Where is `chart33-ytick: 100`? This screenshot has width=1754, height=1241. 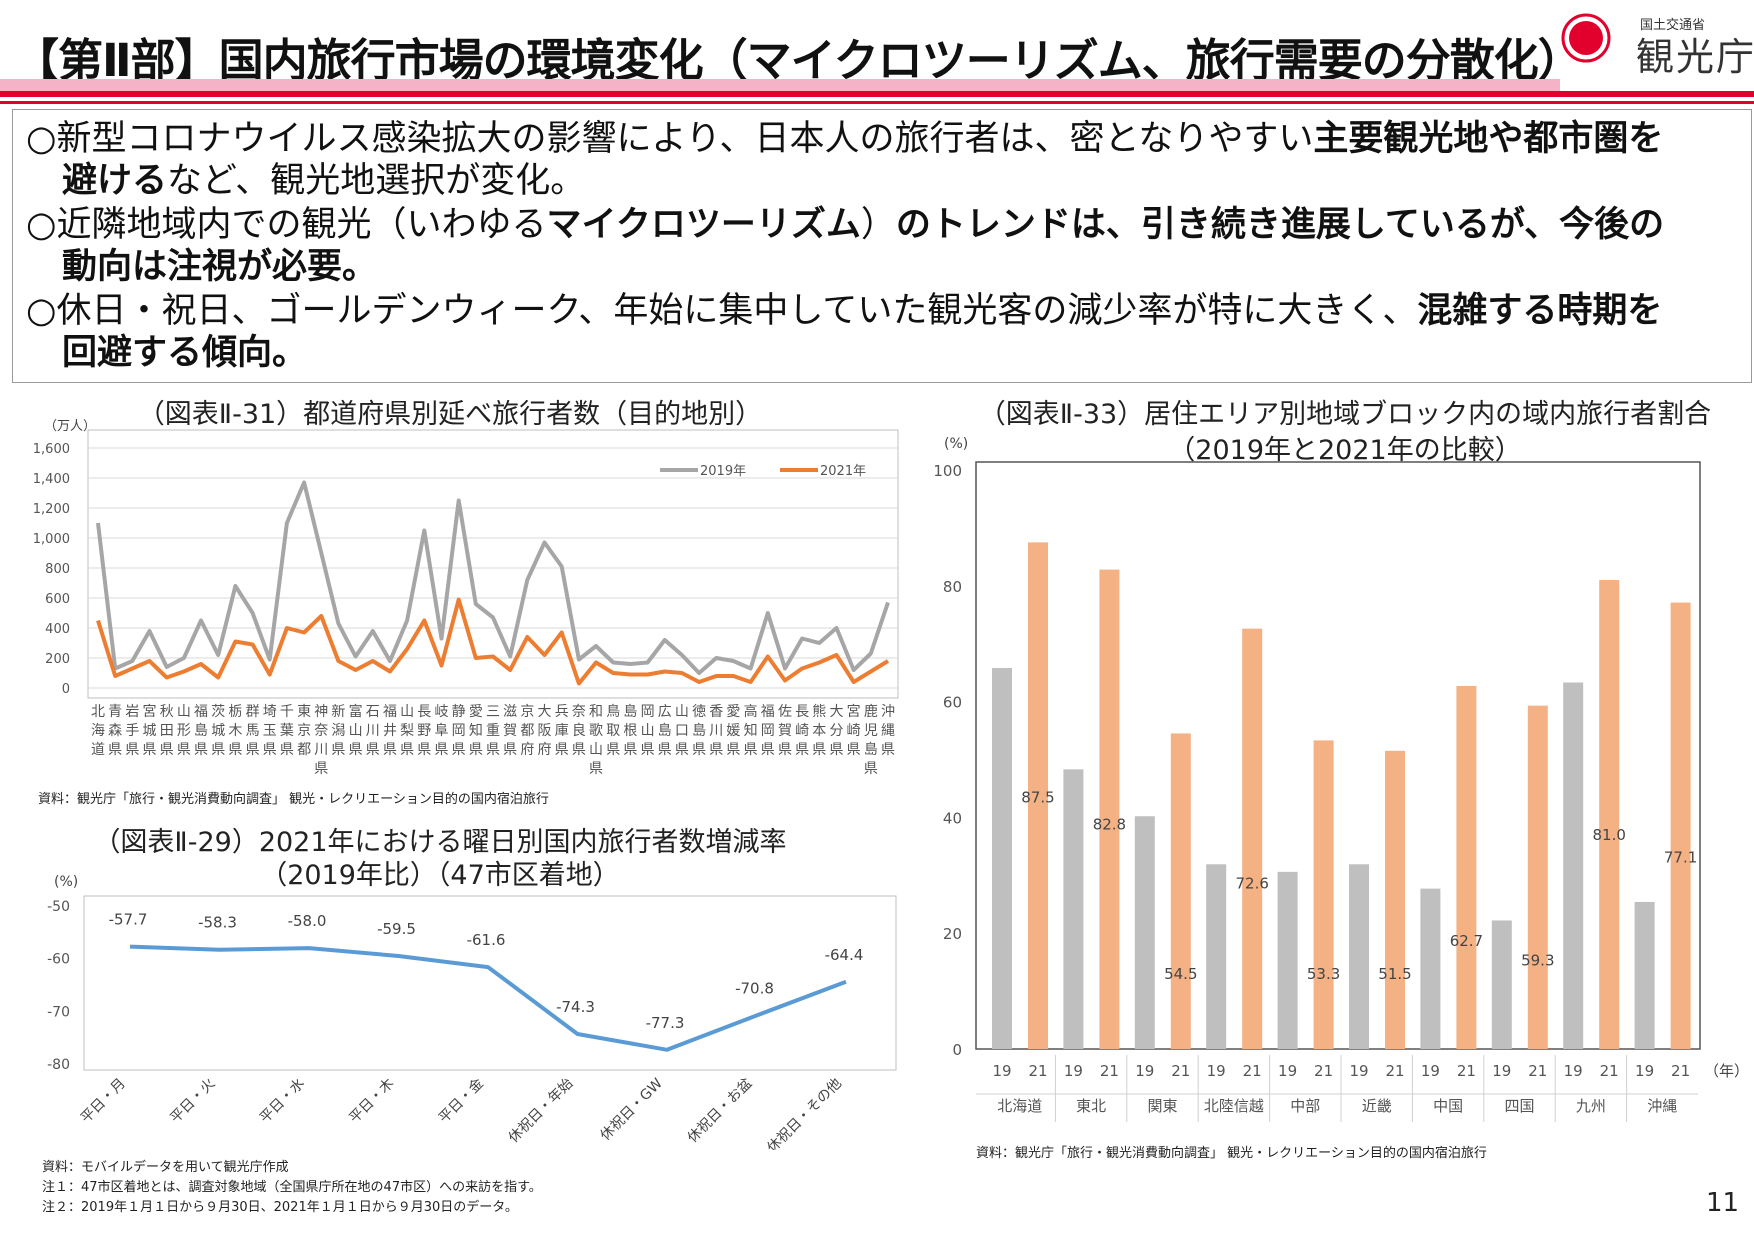 chart33-ytick: 100 is located at coordinates (947, 471).